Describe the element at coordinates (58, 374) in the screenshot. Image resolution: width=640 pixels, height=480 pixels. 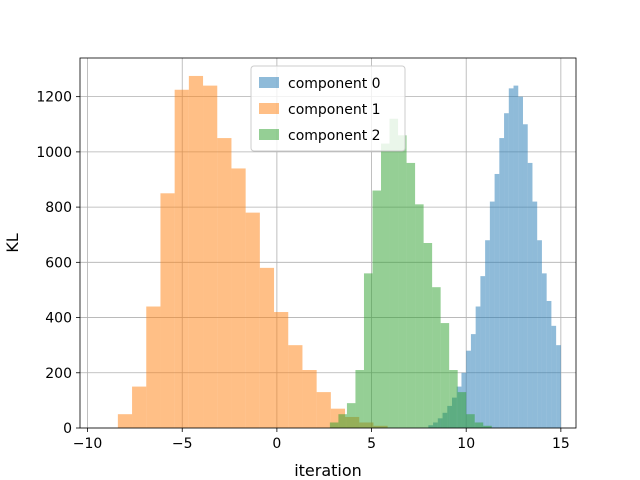
I see `y-tick-label: 200` at that location.